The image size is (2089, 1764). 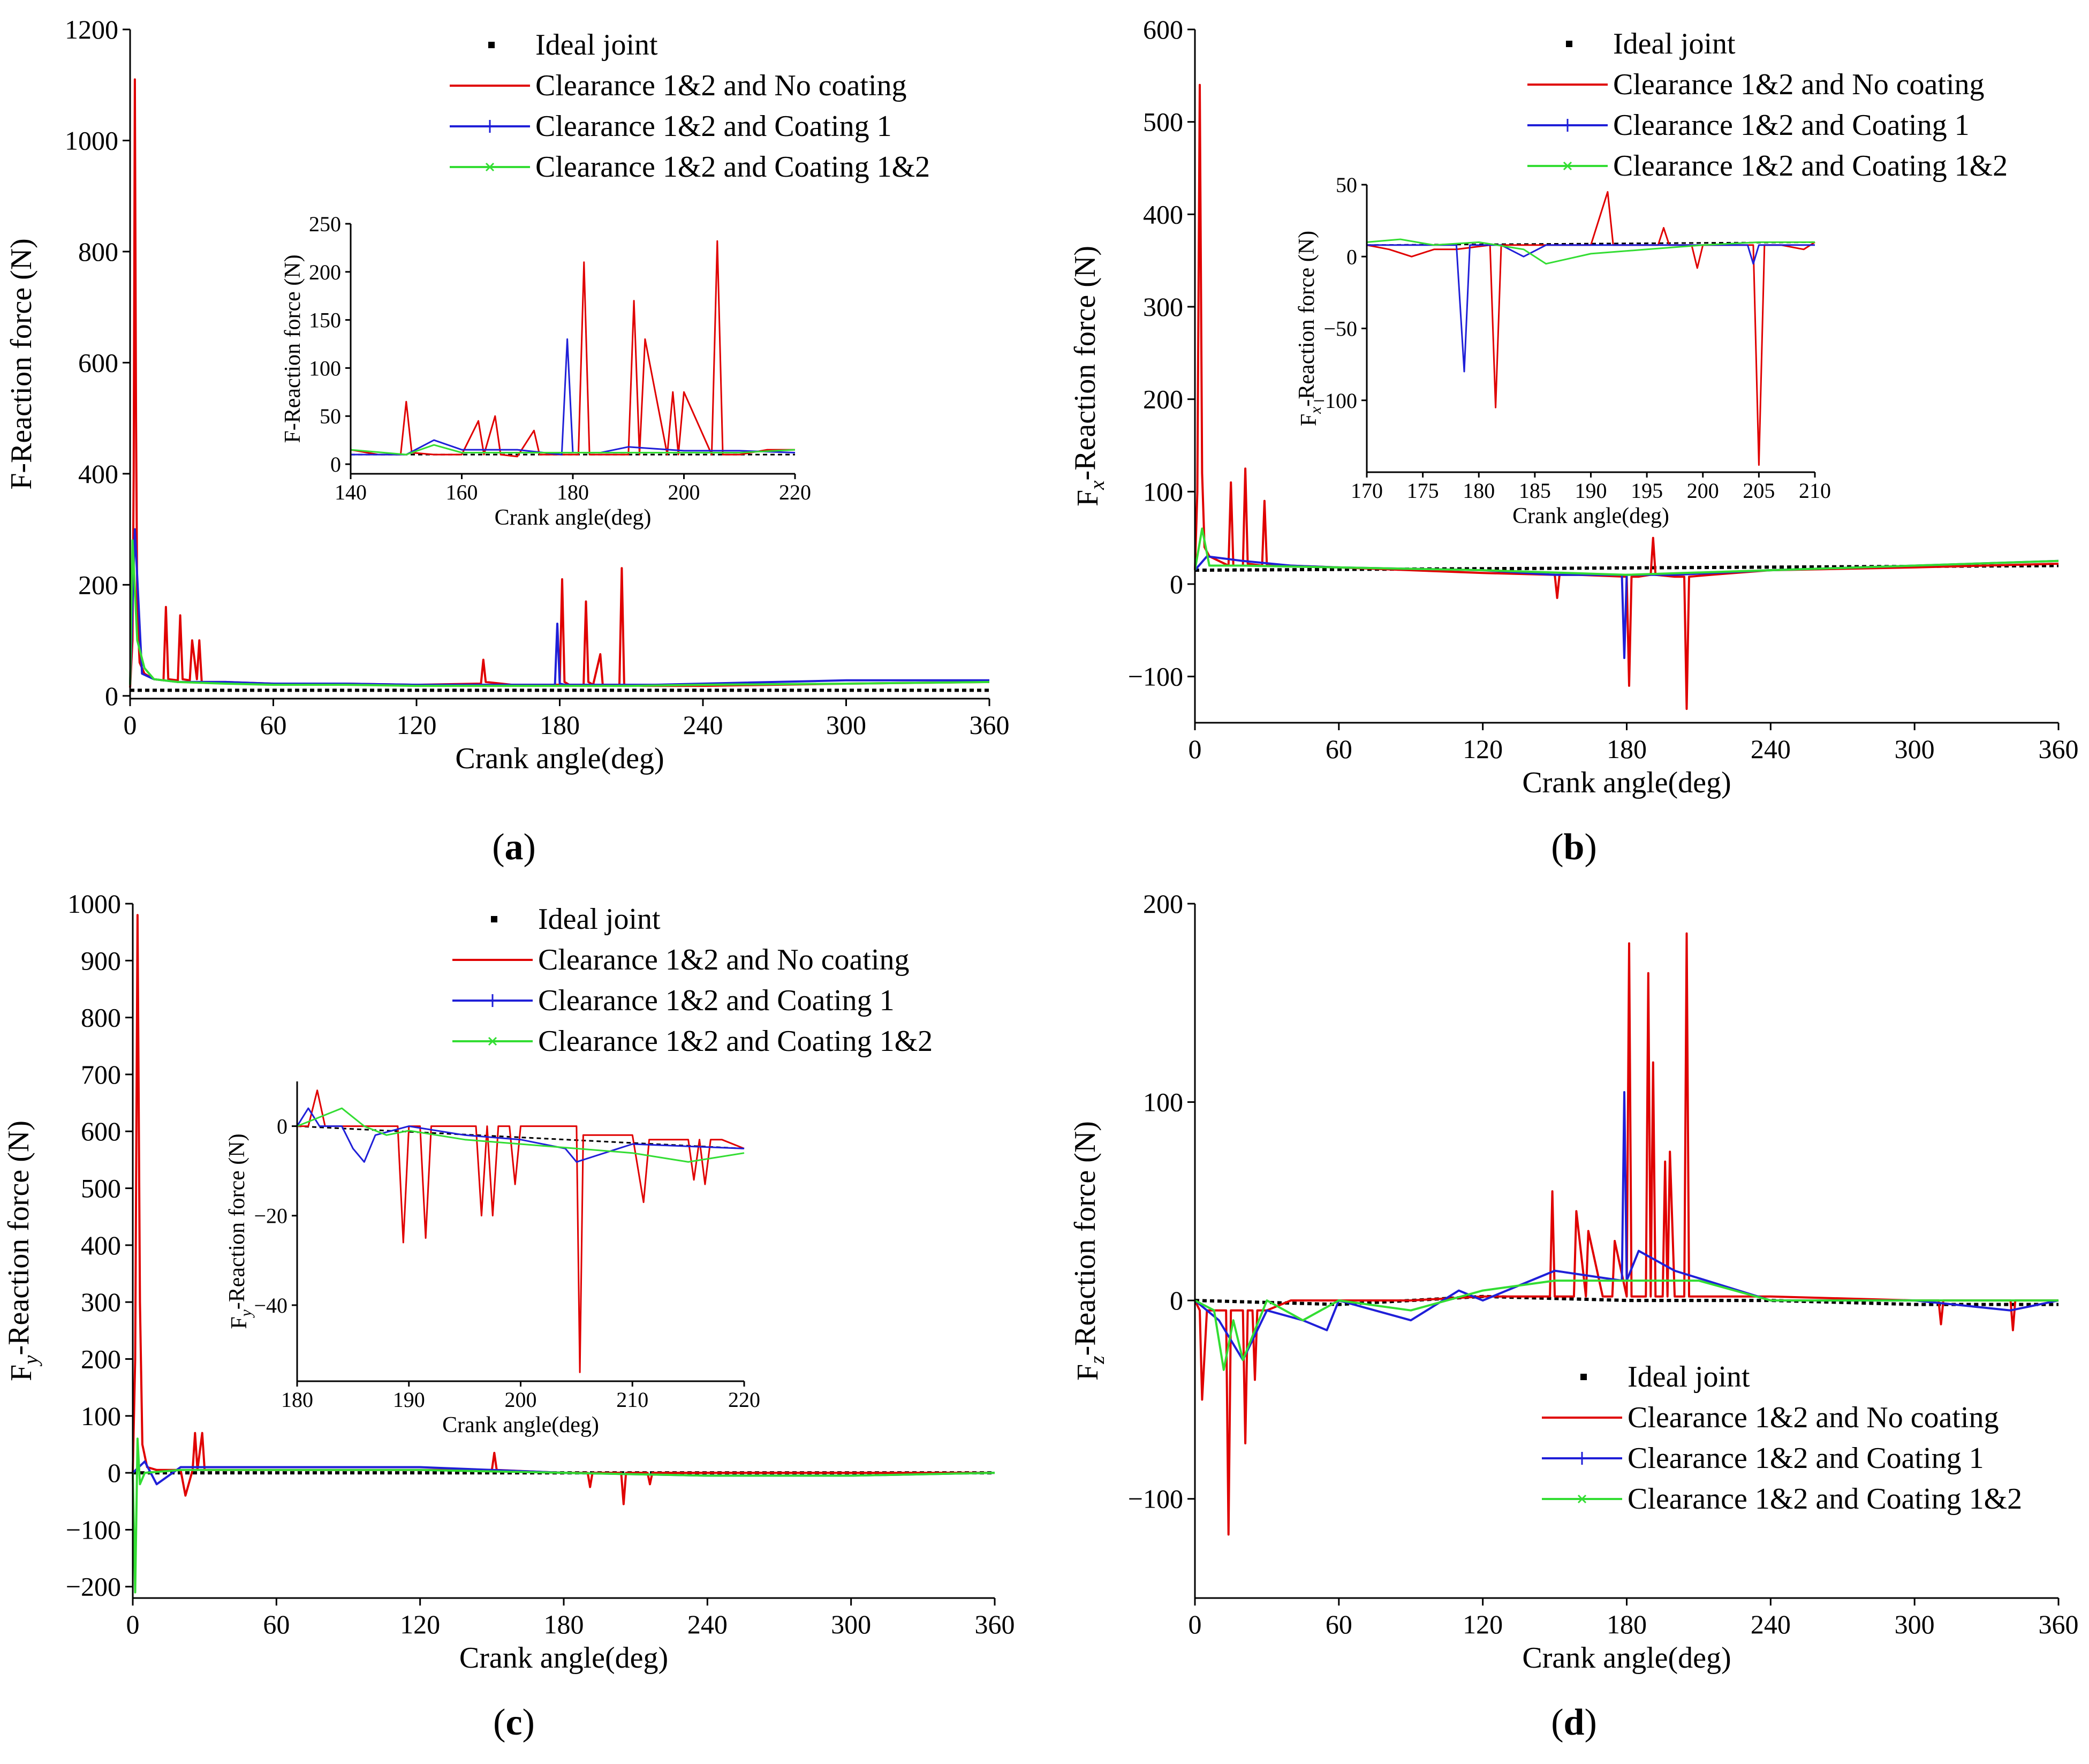 I want to click on panel-d-y-tick-label: −100, so click(x=1156, y=1499).